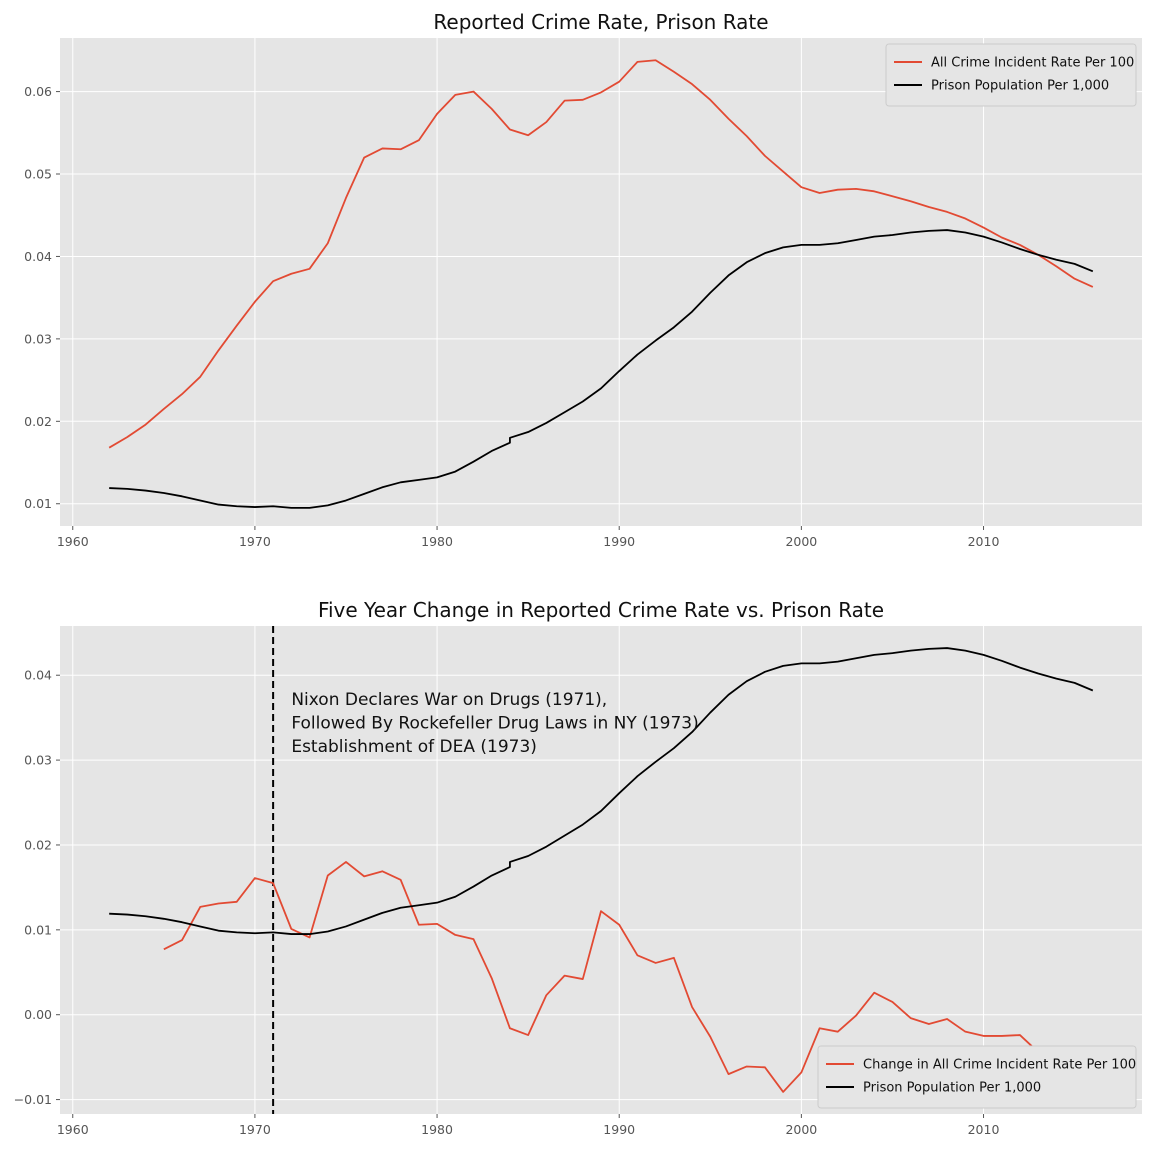 The height and width of the screenshot is (1151, 1152). Describe the element at coordinates (414, 747) in the screenshot. I see `annotation-line: Establishment of DEA (1973)` at that location.